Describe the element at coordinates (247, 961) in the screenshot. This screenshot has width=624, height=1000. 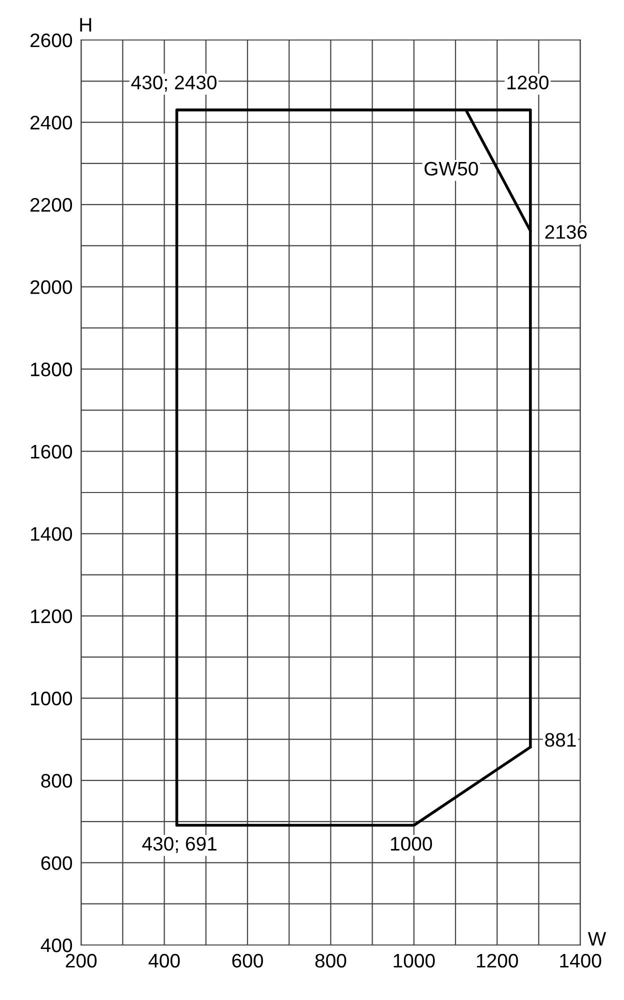
I see `x-tick-label: 600` at that location.